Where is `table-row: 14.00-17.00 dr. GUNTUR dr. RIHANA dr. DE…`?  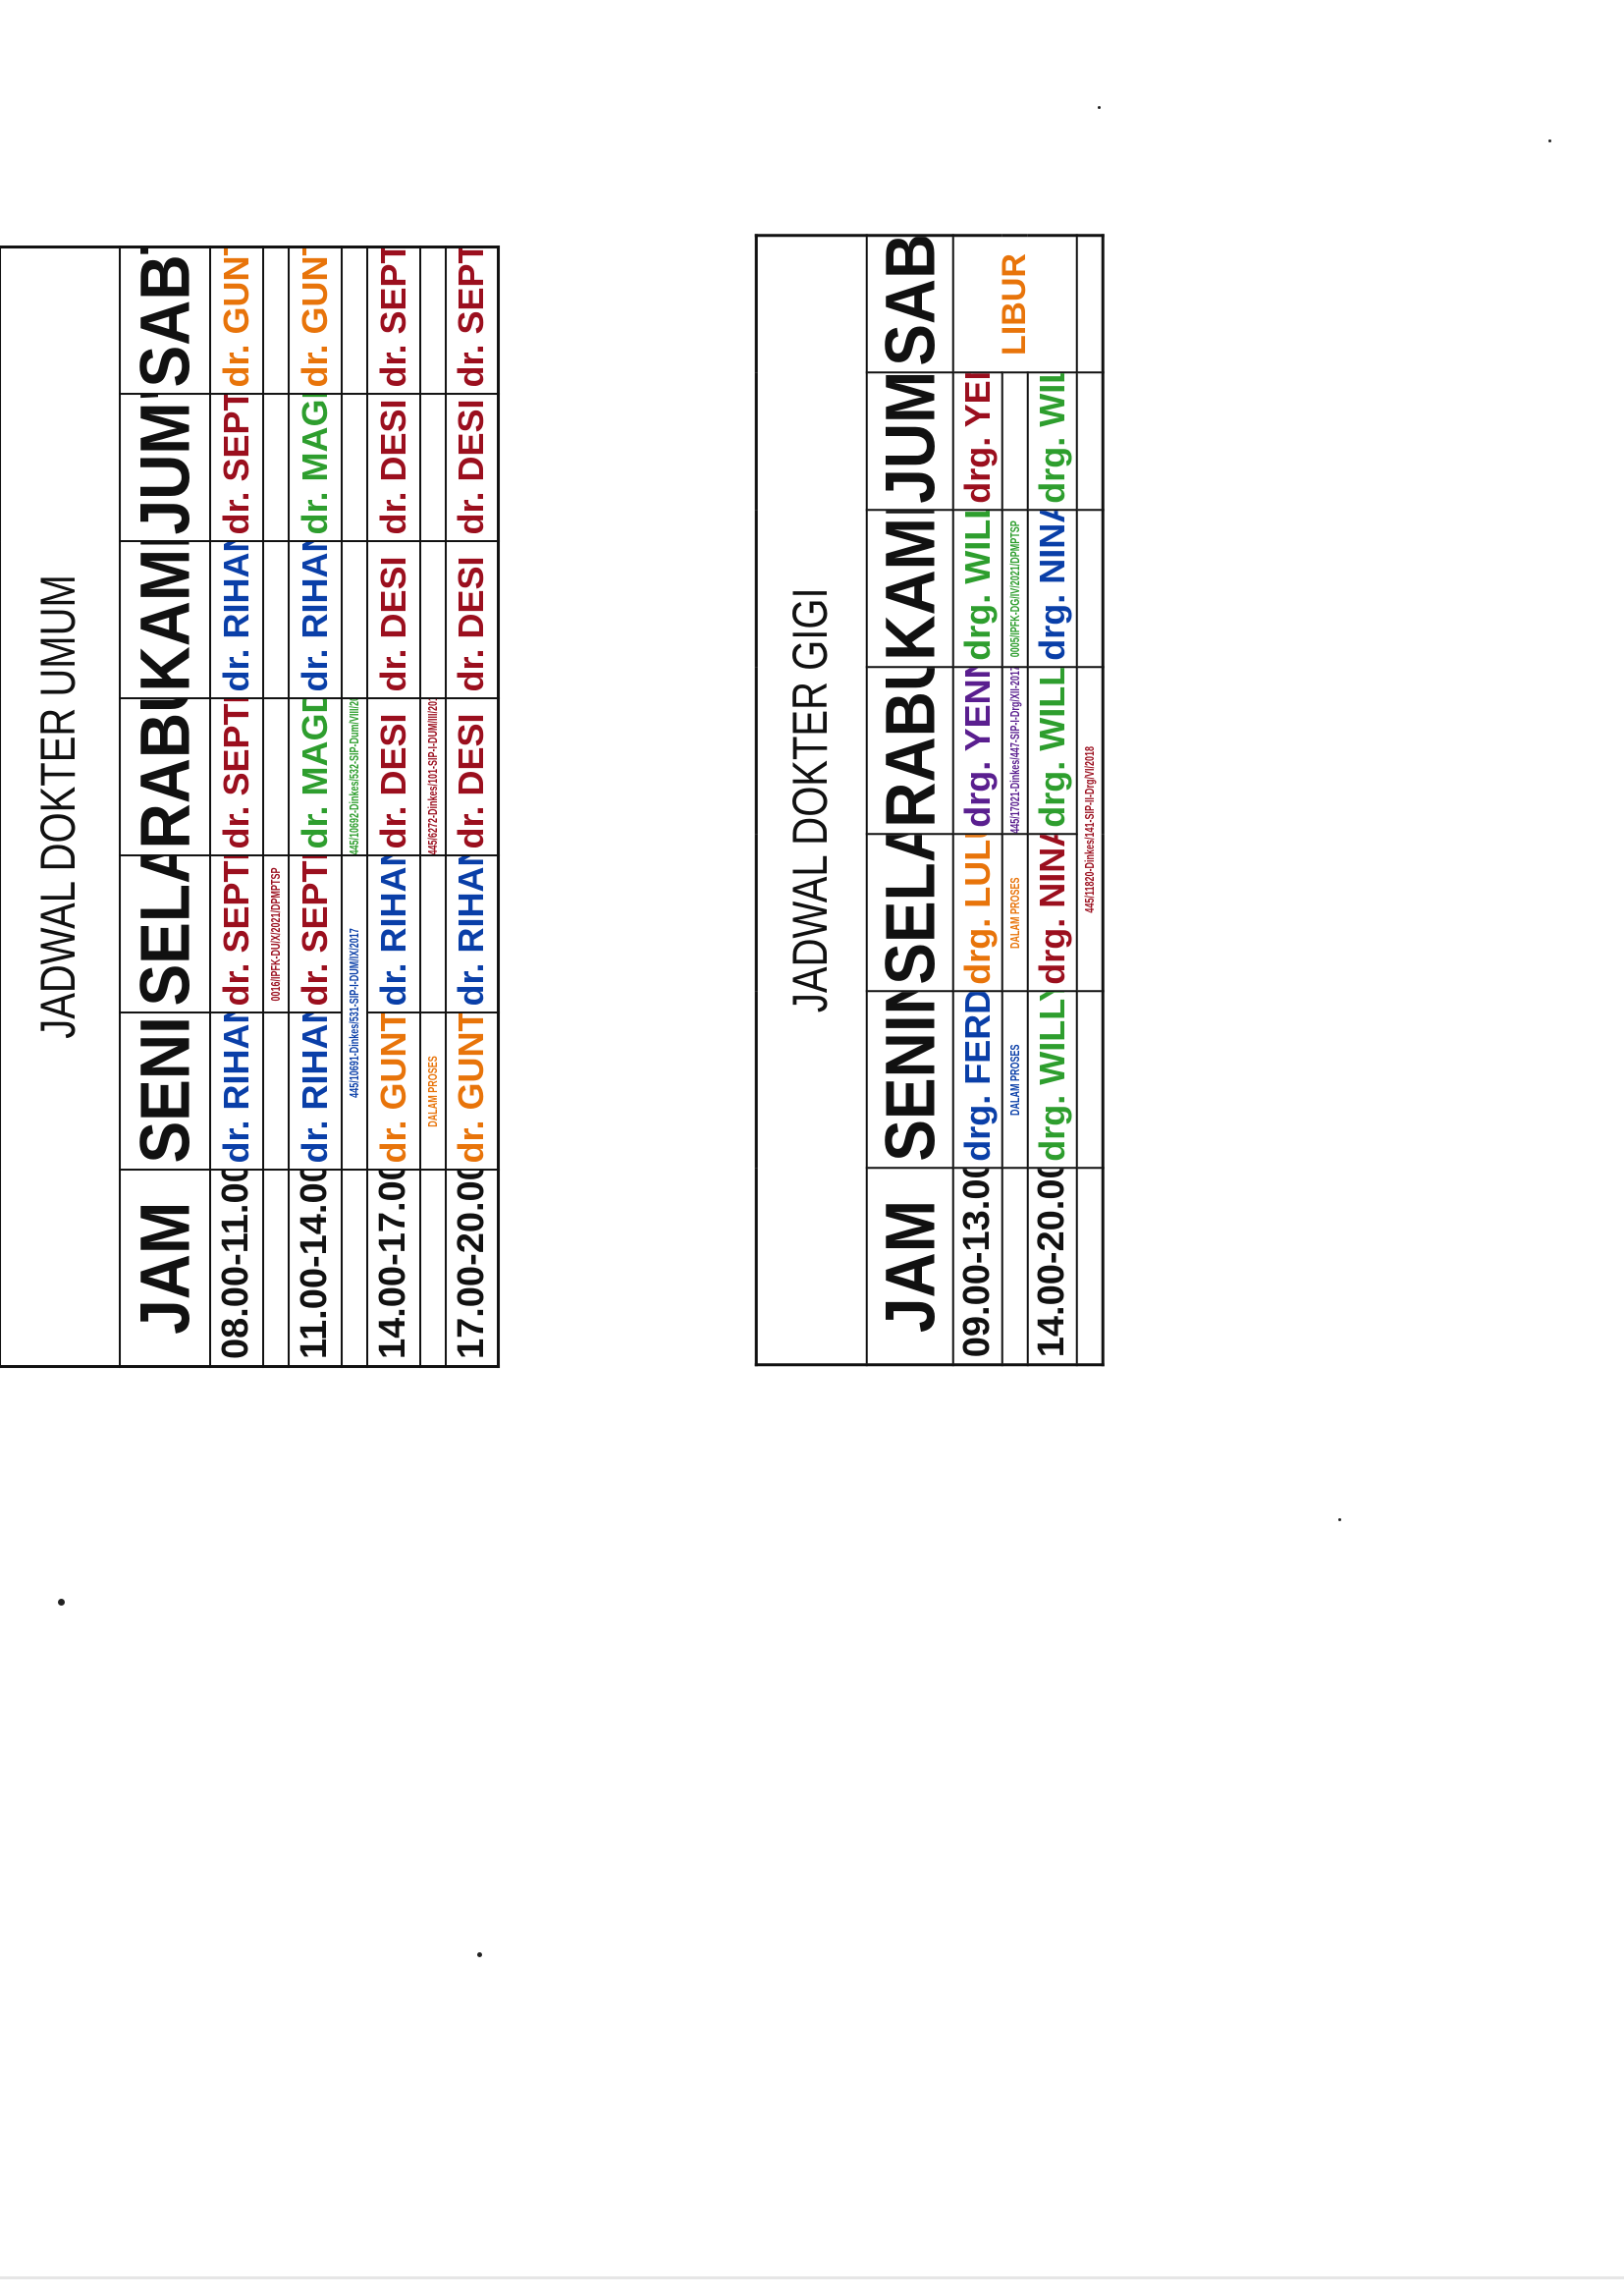
table-row: 14.00-17.00 dr. GUNTUR dr. RIHANA dr. DE… is located at coordinates (393, 806).